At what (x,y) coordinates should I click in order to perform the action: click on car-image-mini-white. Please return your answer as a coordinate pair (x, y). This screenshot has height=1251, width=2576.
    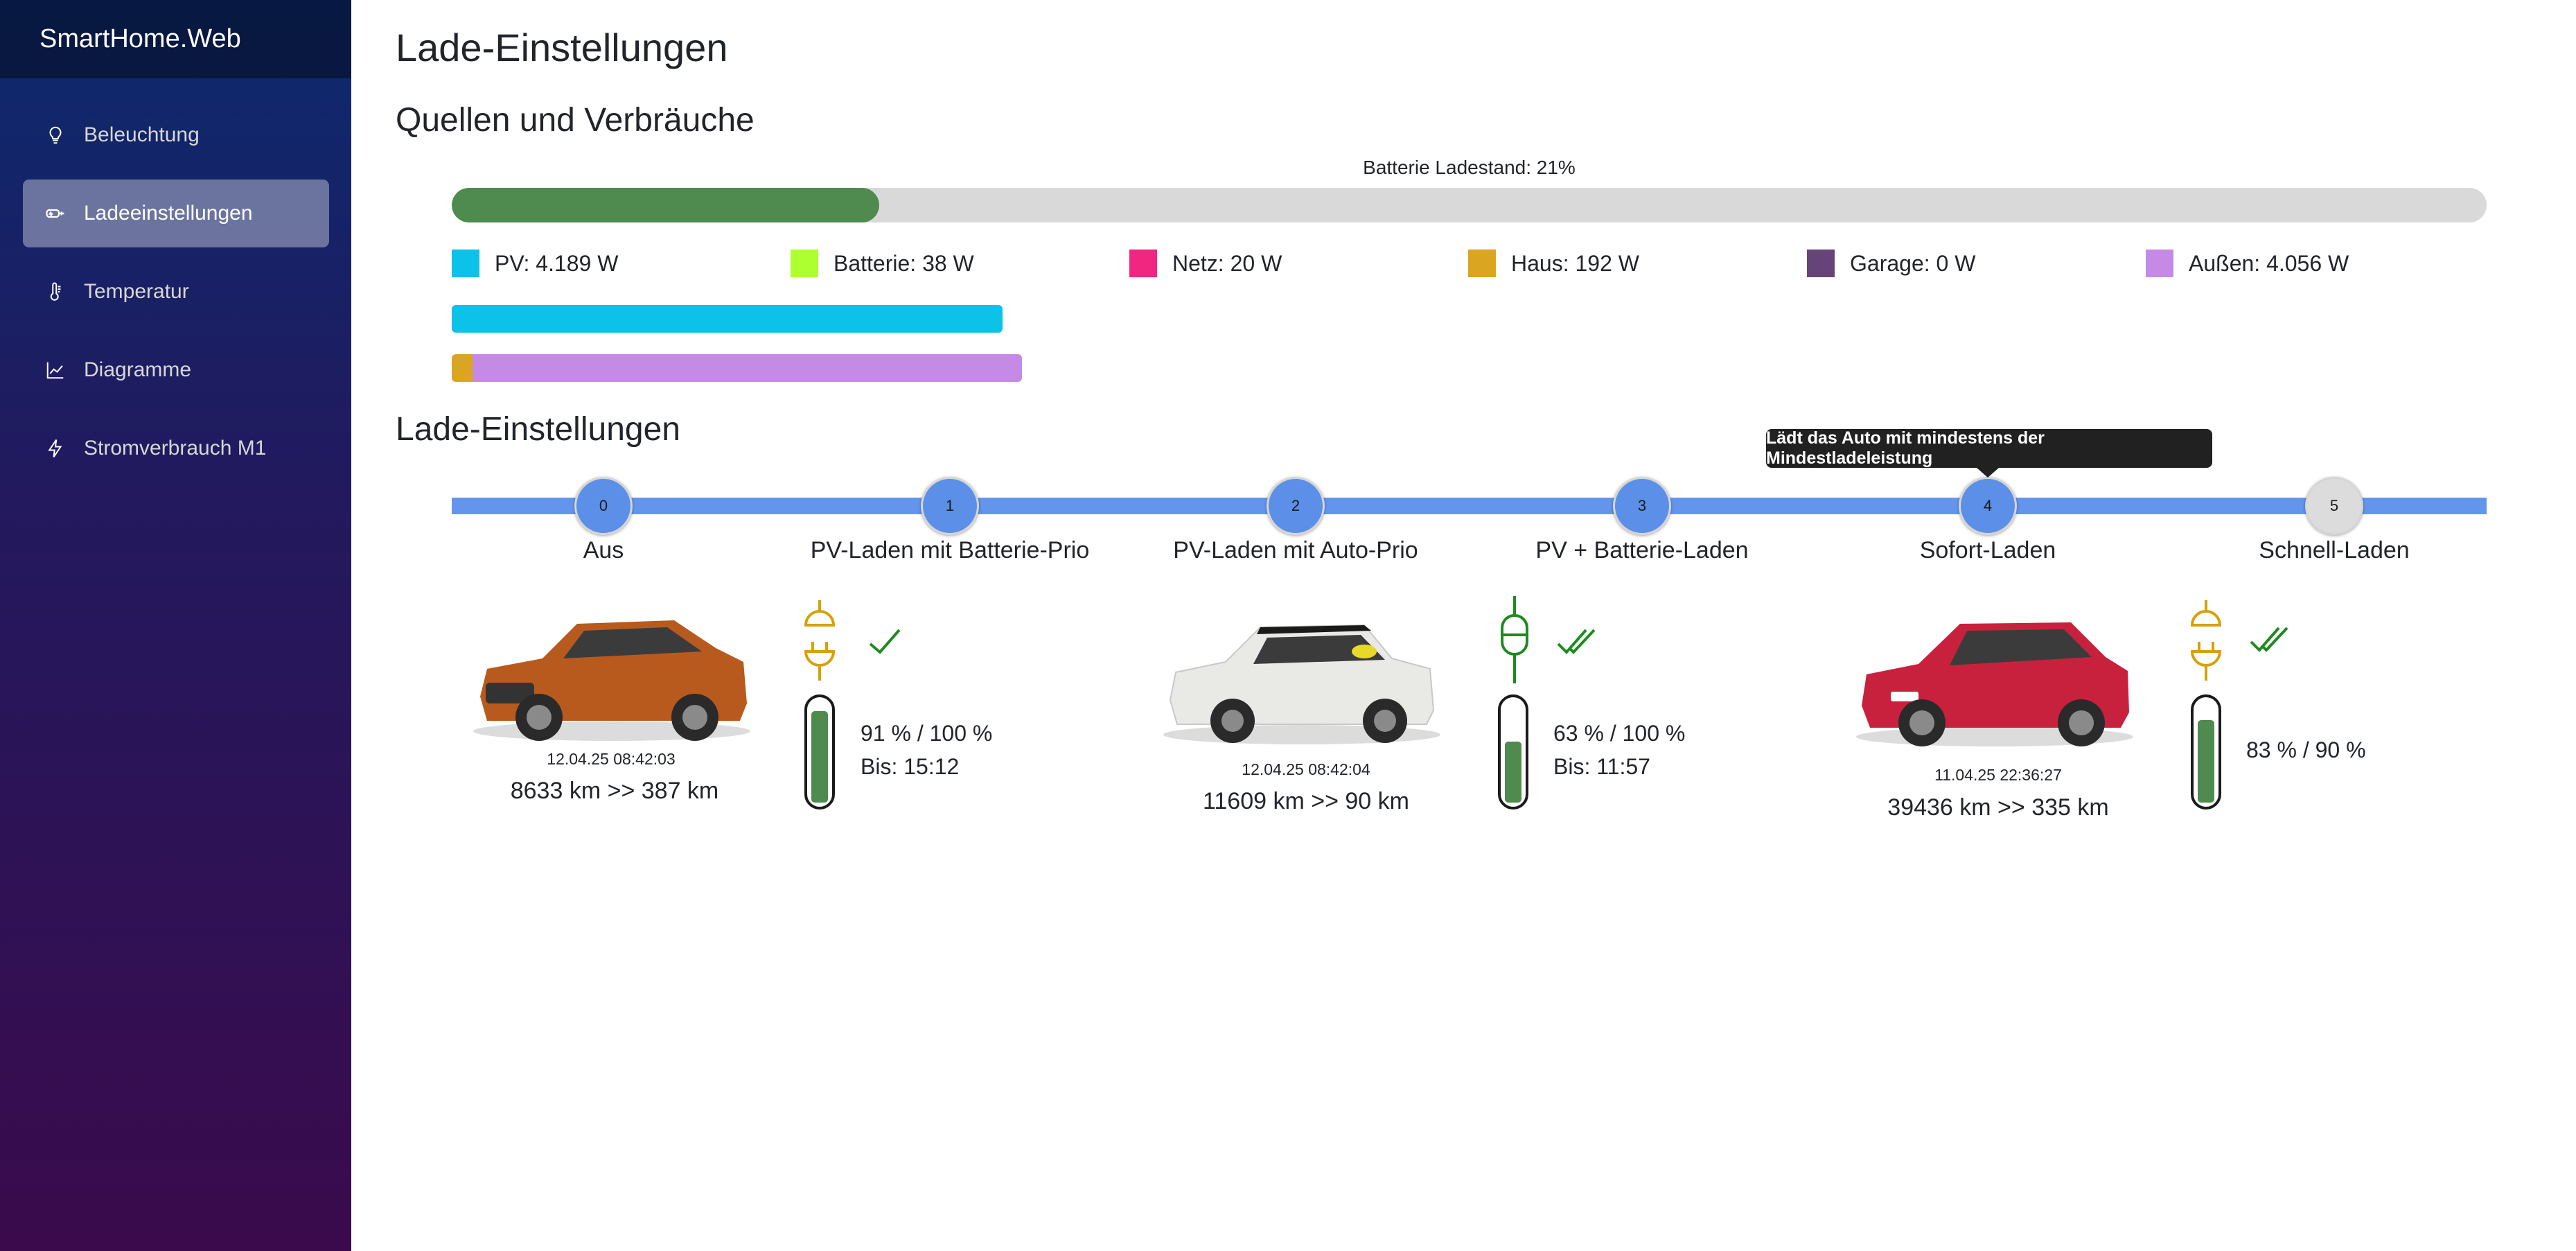
    Looking at the image, I should click on (1301, 684).